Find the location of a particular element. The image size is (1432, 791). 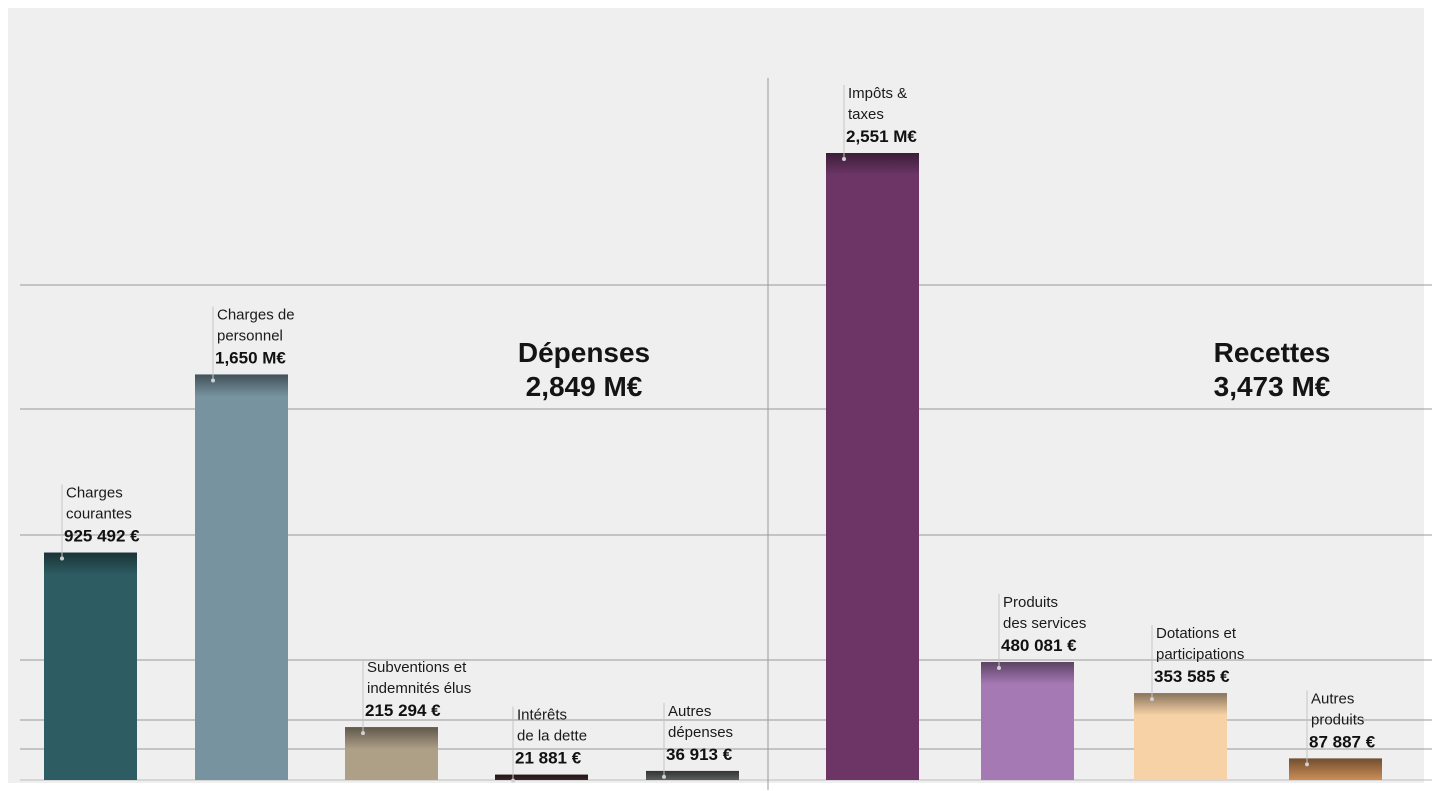

value-label: 87 887 € is located at coordinates (1342, 741).